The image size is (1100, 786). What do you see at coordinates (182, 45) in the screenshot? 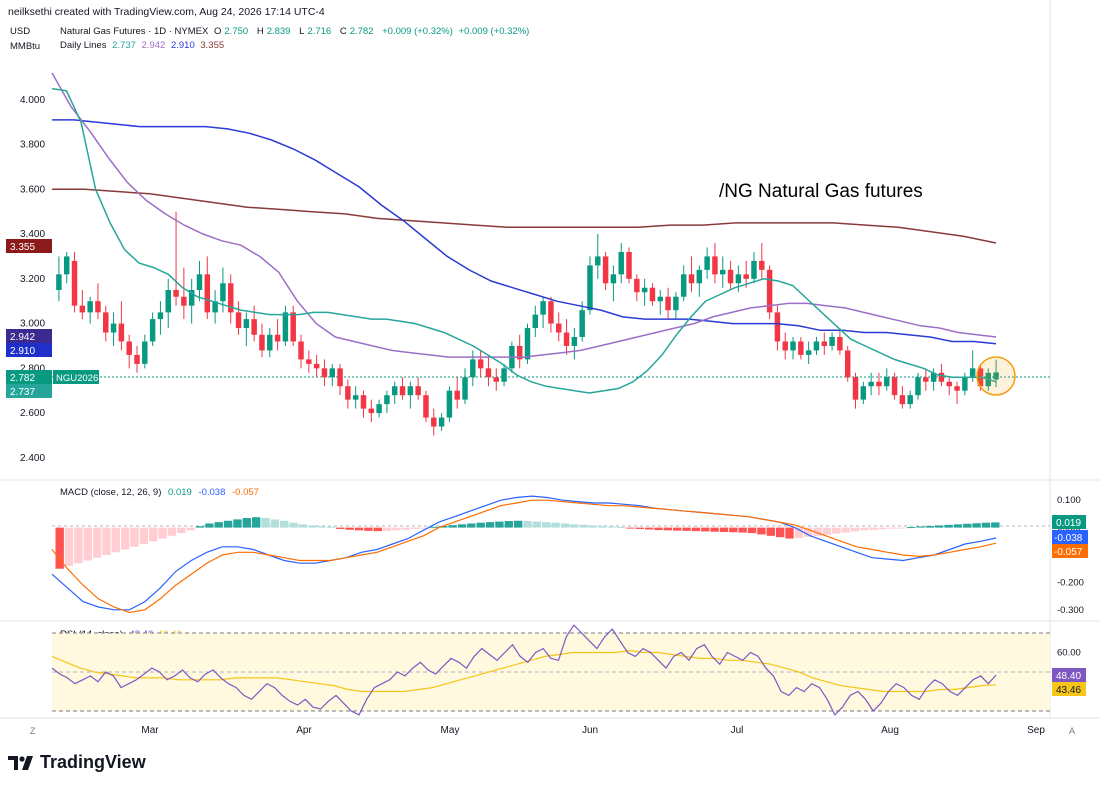
I see `ma100-value: 2.910` at bounding box center [182, 45].